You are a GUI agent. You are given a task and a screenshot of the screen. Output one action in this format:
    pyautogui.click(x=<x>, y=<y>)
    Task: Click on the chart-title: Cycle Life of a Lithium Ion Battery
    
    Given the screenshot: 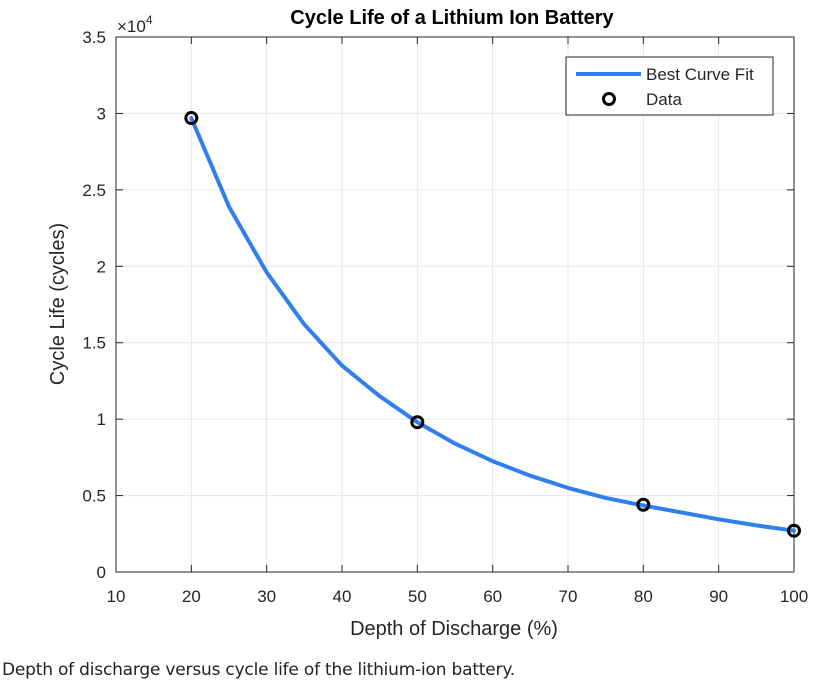 What is the action you would take?
    pyautogui.click(x=452, y=18)
    